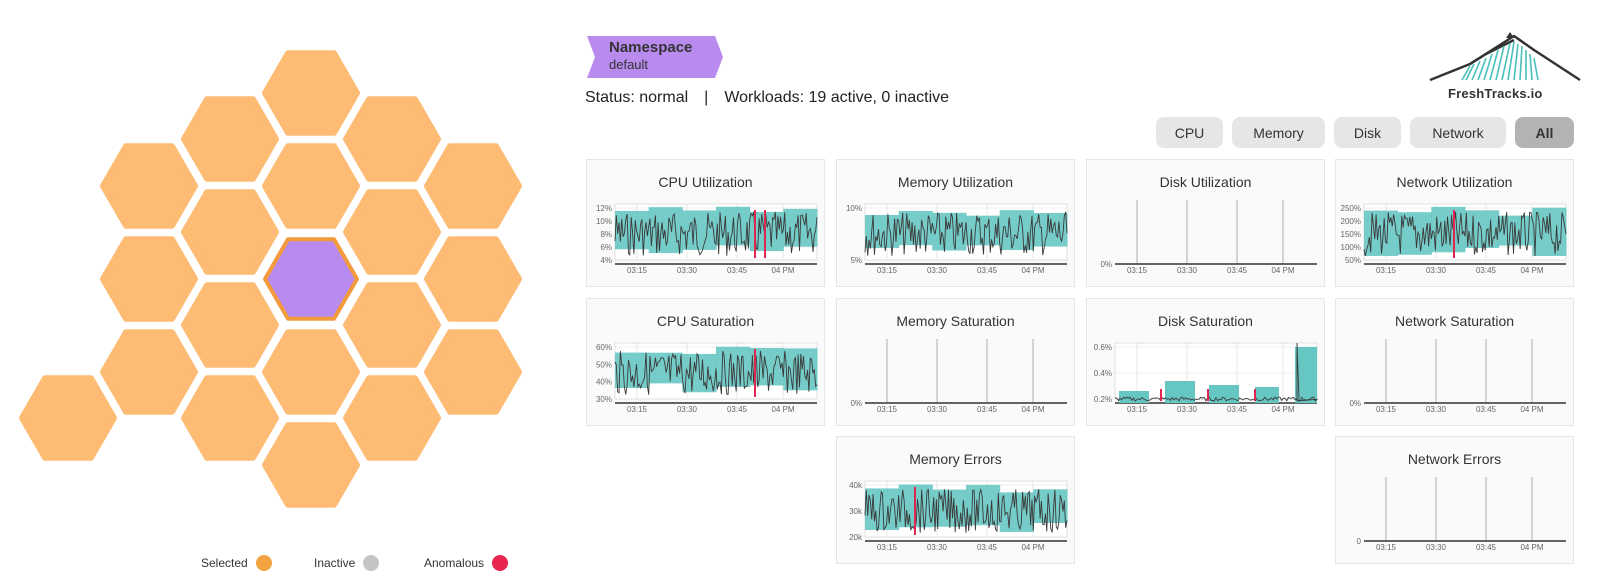 Image resolution: width=1600 pixels, height=586 pixels. Describe the element at coordinates (335, 563) in the screenshot. I see `legend-inactive-label: Inactive` at that location.